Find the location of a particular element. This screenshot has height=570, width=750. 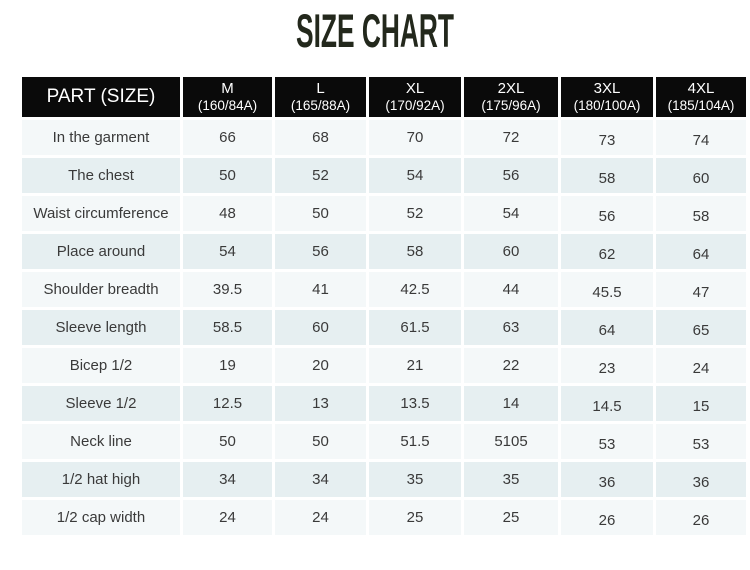

size-value-cell: 51.5 is located at coordinates (415, 441).